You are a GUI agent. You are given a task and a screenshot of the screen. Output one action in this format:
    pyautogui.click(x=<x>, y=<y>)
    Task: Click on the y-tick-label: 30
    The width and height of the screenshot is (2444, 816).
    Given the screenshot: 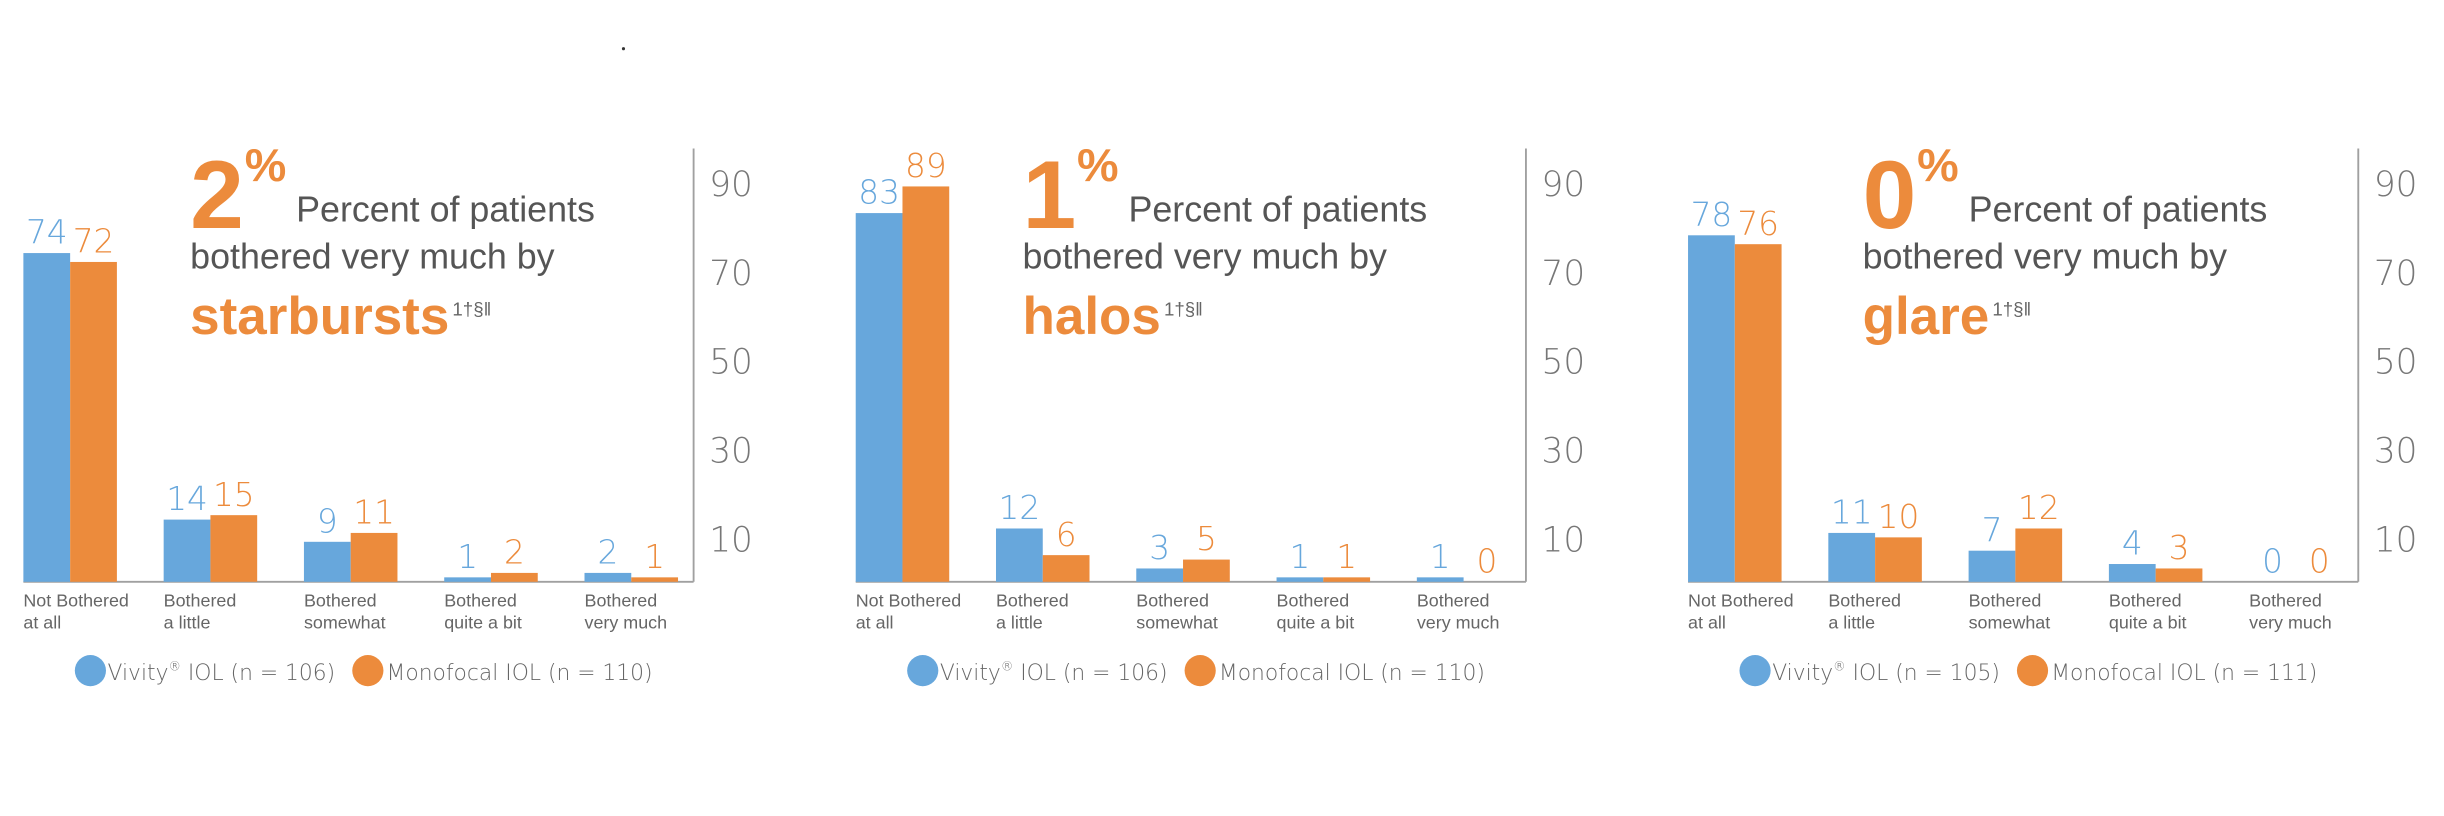 What is the action you would take?
    pyautogui.click(x=731, y=452)
    